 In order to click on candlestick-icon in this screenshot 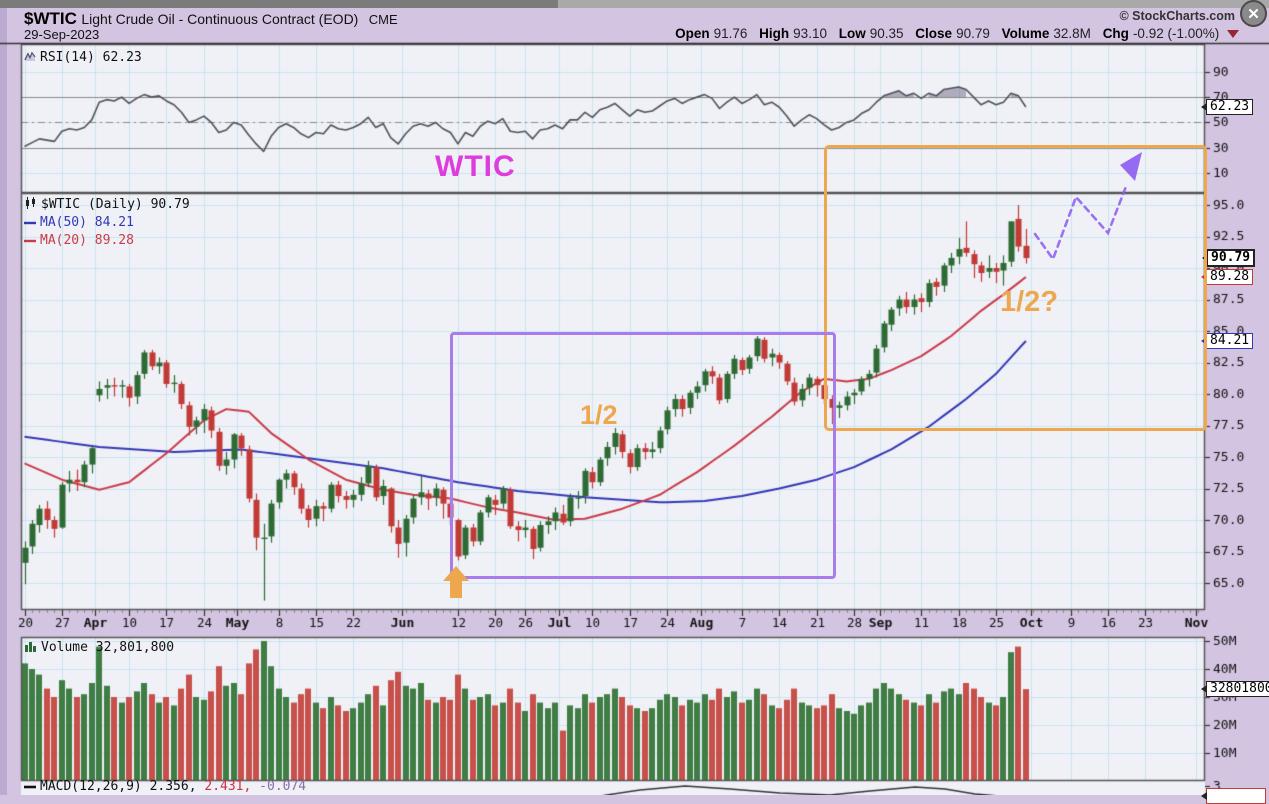, I will do `click(30, 205)`.